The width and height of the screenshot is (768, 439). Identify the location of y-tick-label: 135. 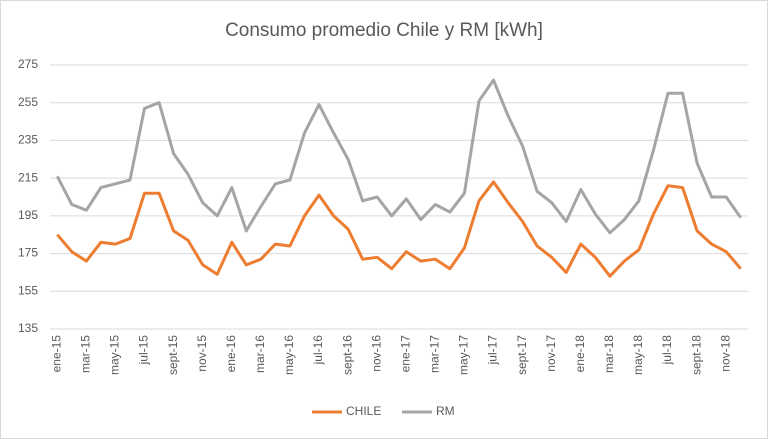
(28, 328).